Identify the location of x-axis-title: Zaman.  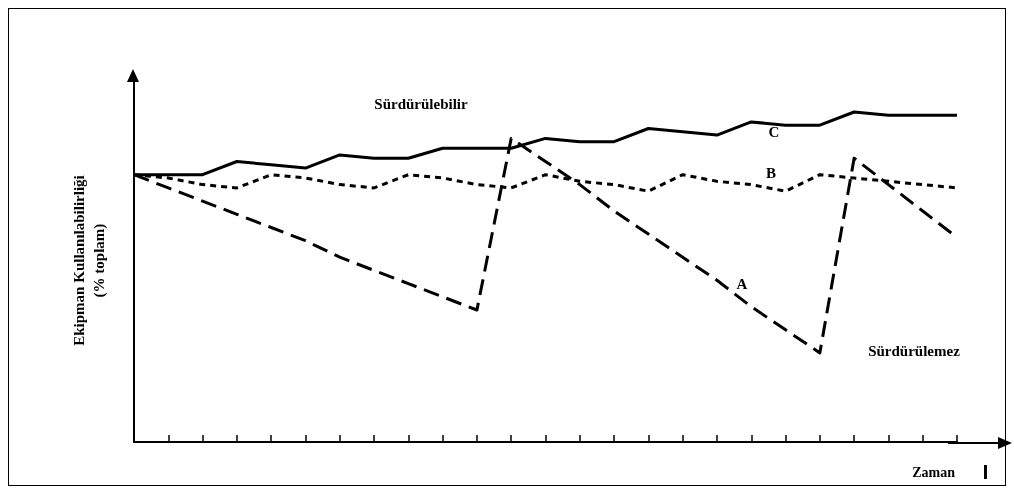
(934, 472).